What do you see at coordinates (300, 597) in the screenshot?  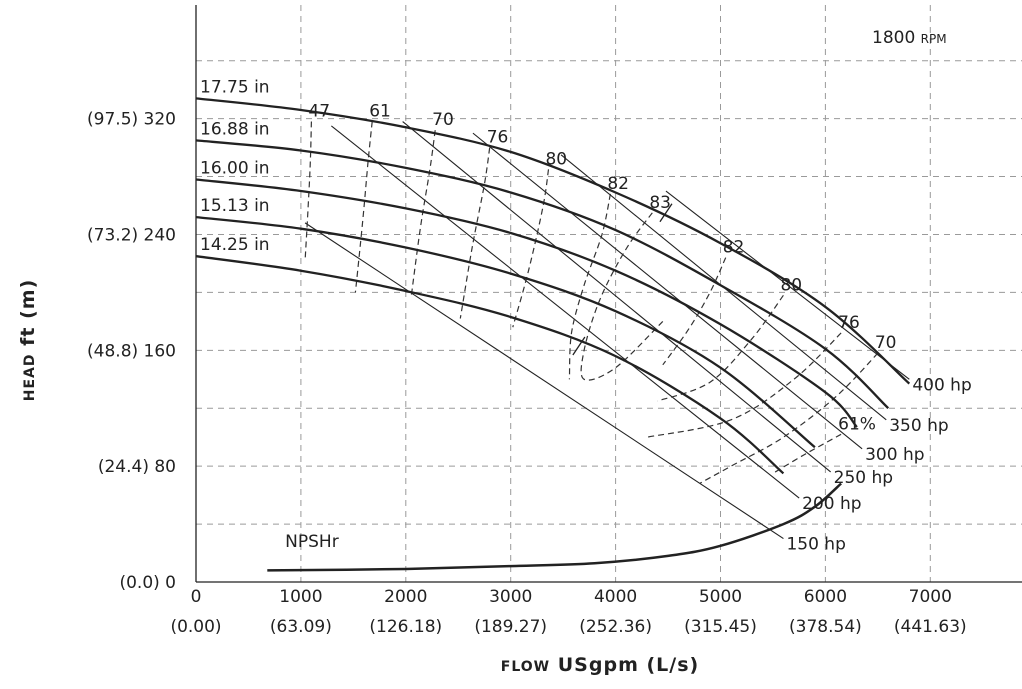 I see `x-tick-label: 1000` at bounding box center [300, 597].